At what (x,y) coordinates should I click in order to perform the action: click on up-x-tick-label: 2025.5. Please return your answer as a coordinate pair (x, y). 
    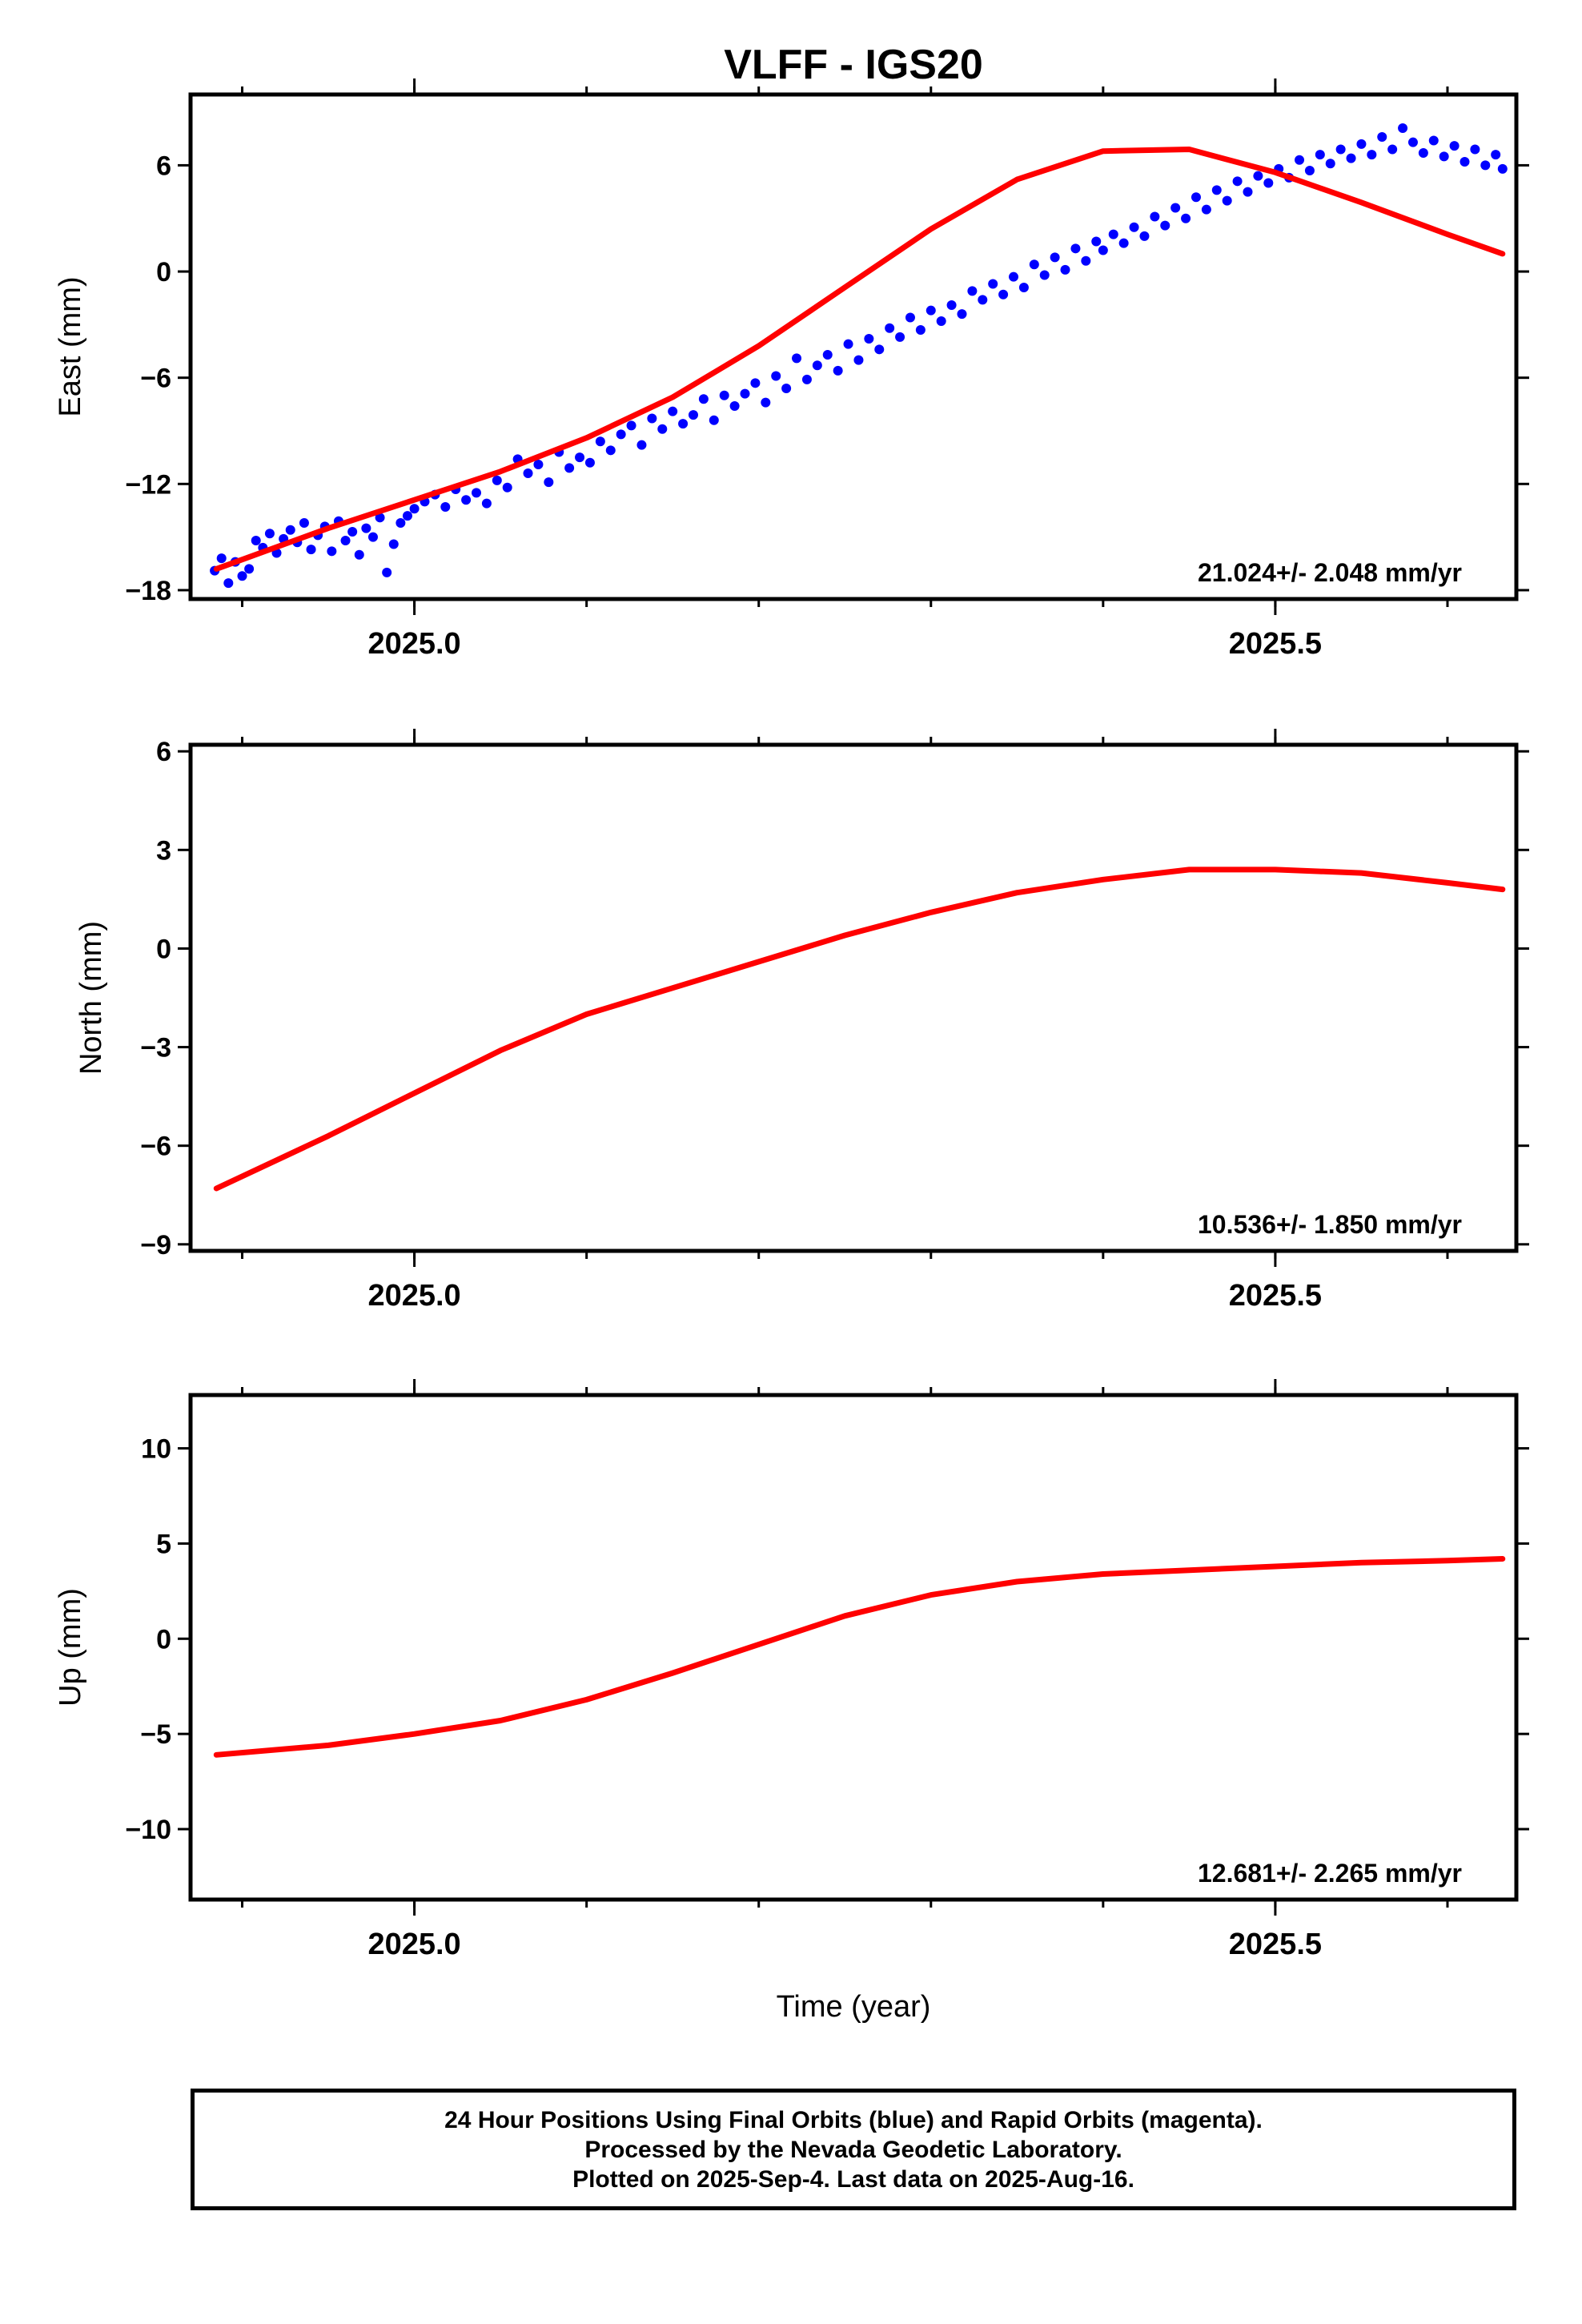
    Looking at the image, I should click on (1275, 1944).